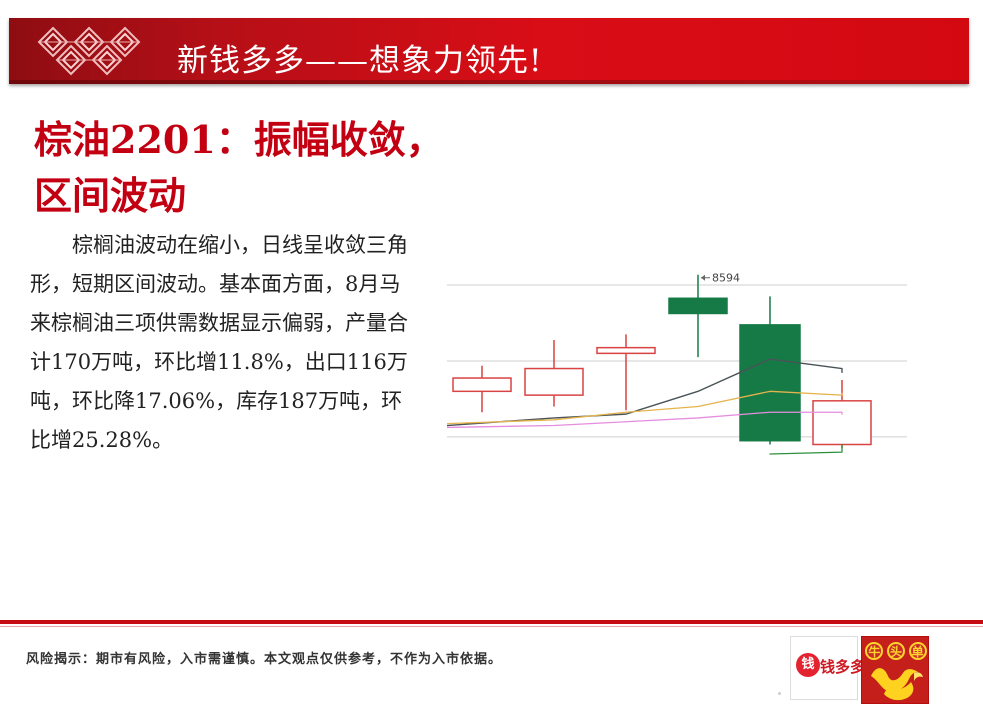 Image resolution: width=983 pixels, height=720 pixels. I want to click on brand-pattern-icon, so click(89, 51).